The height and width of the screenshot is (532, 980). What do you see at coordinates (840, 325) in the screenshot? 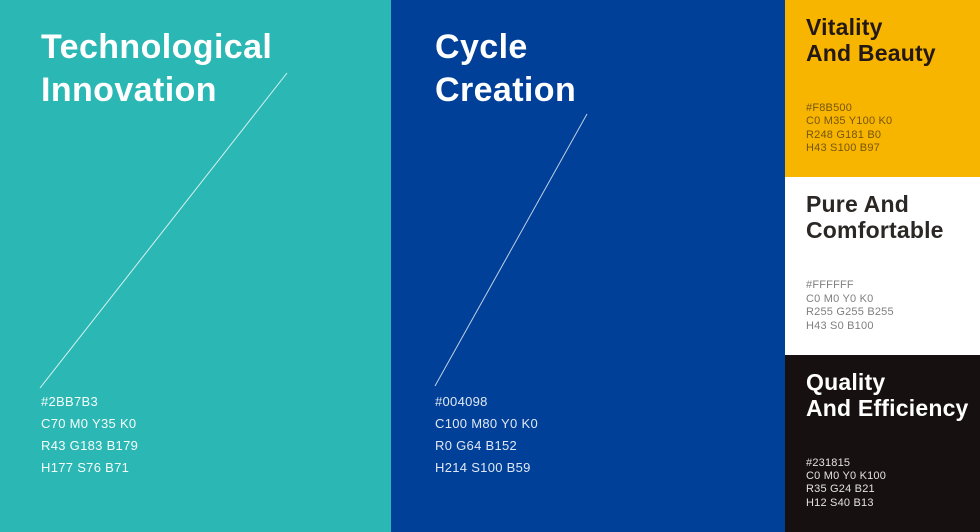
I see `hsb-value: H43 S0 B100` at bounding box center [840, 325].